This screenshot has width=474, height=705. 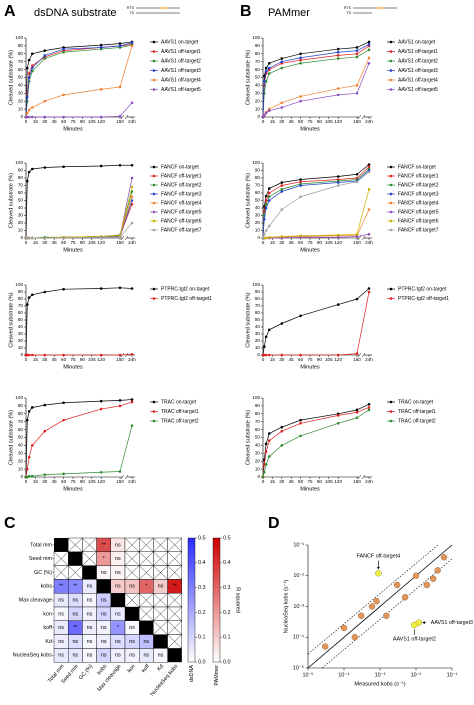 I want to click on legend-label: PTPRC-tgt2 on-target, so click(x=422, y=289).